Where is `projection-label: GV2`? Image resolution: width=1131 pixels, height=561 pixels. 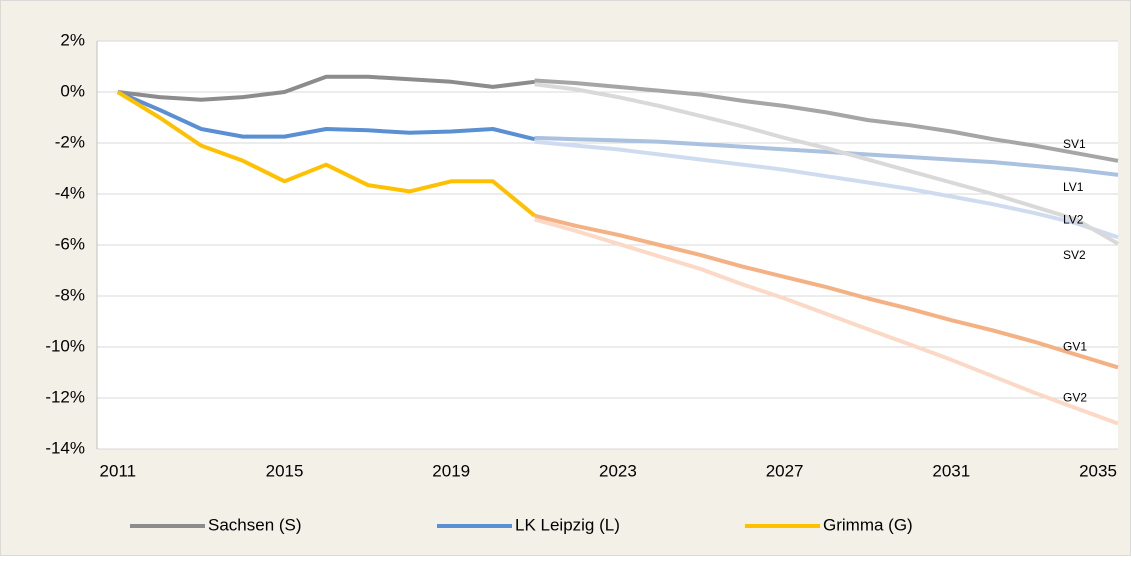
projection-label: GV2 is located at coordinates (1075, 398).